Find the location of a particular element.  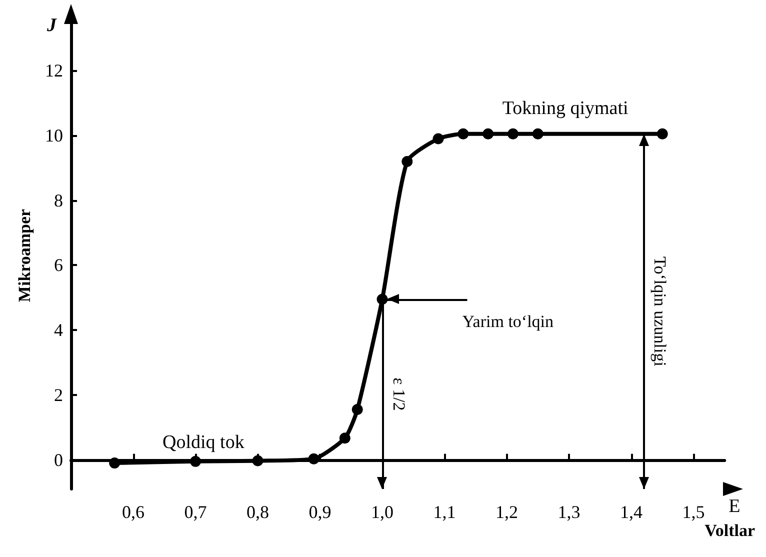

x-tick-label: 1,1 is located at coordinates (444, 512).